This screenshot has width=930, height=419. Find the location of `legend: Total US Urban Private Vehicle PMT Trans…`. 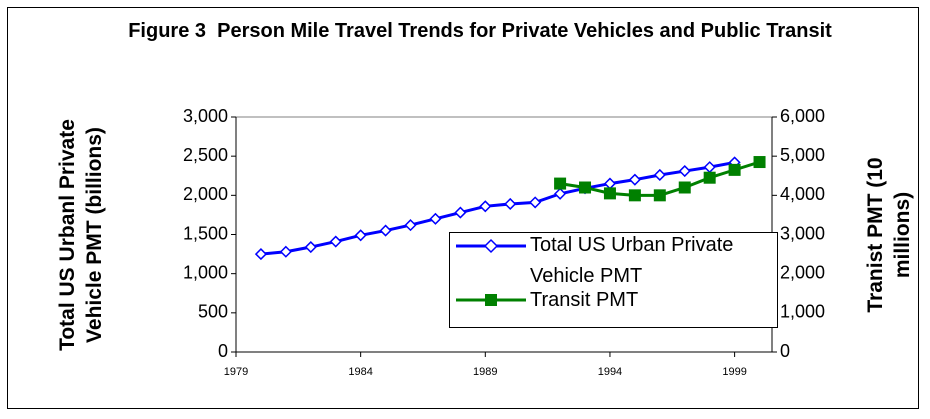

legend: Total US Urban Private Vehicle PMT Trans… is located at coordinates (613, 280).